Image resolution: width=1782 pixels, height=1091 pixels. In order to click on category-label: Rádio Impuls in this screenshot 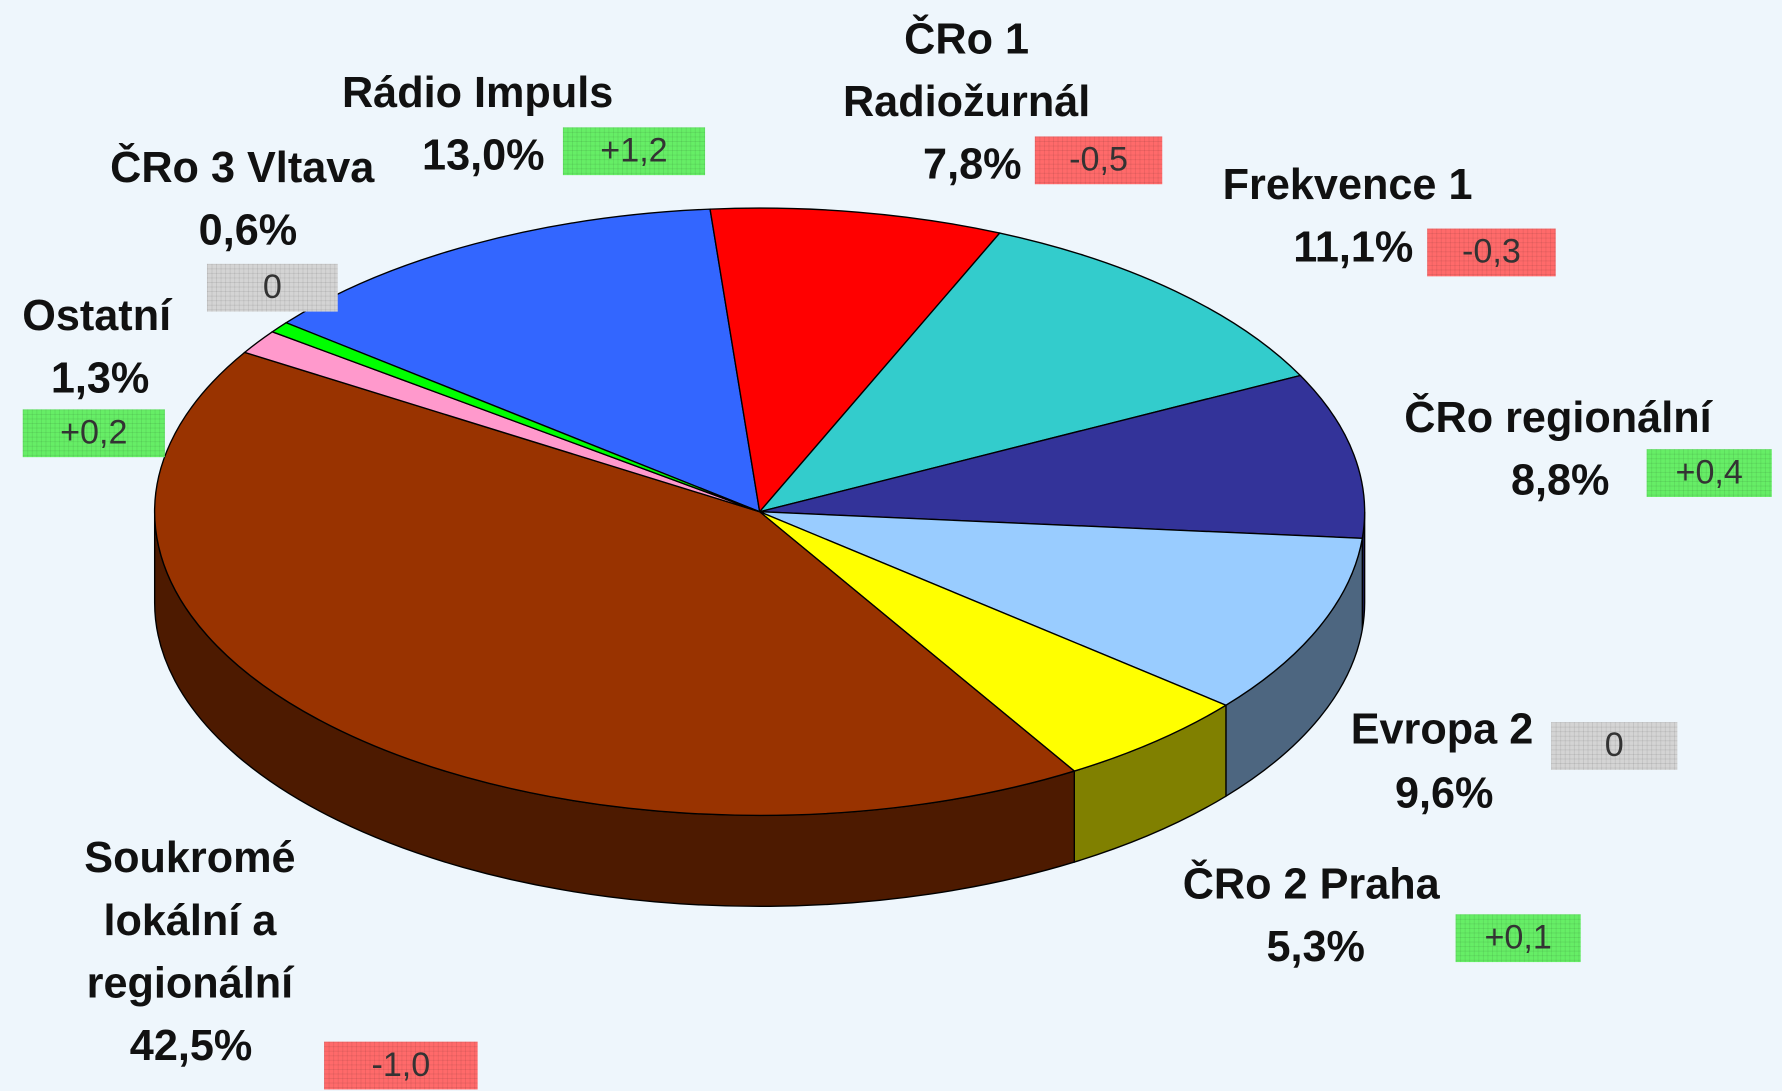, I will do `click(477, 93)`.